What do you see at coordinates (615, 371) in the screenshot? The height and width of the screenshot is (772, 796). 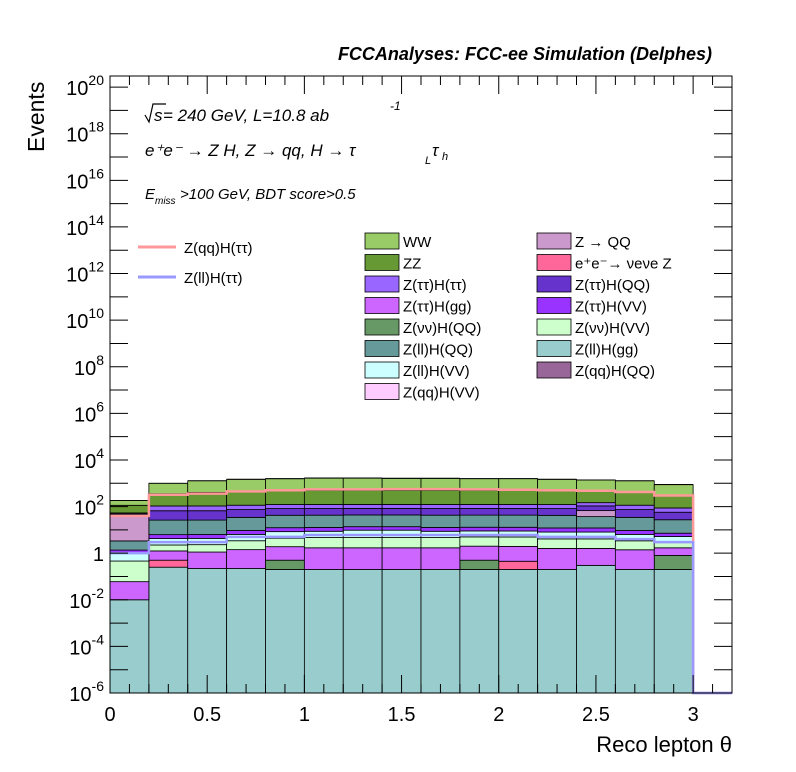 I see `legend-label-z-qq-h-qq: Z(qq)H(QQ)` at bounding box center [615, 371].